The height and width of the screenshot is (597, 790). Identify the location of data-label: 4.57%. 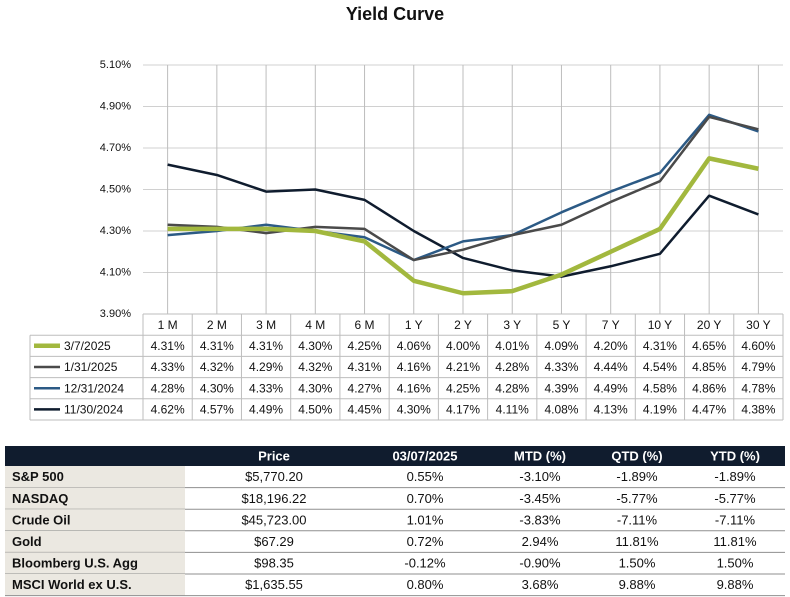
(217, 410).